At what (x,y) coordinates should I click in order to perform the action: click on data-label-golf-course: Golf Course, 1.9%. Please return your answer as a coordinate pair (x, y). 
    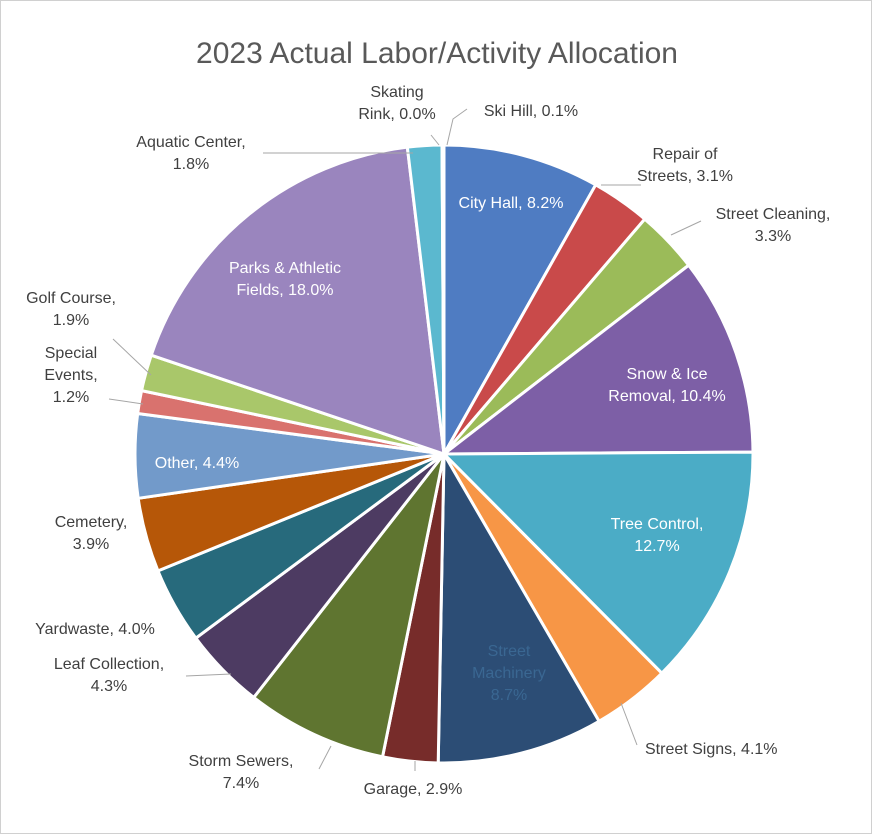
    Looking at the image, I should click on (71, 309).